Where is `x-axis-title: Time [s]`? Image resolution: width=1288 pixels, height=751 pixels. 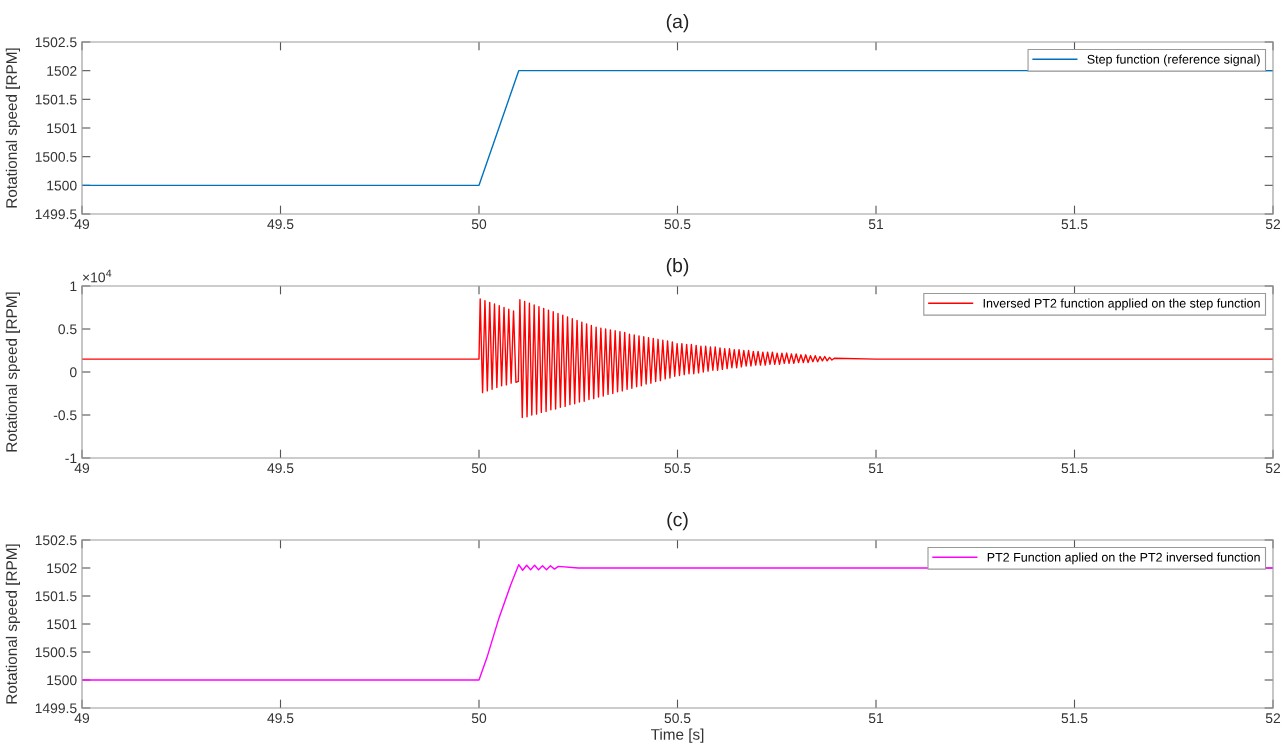
x-axis-title: Time [s] is located at coordinates (677, 735).